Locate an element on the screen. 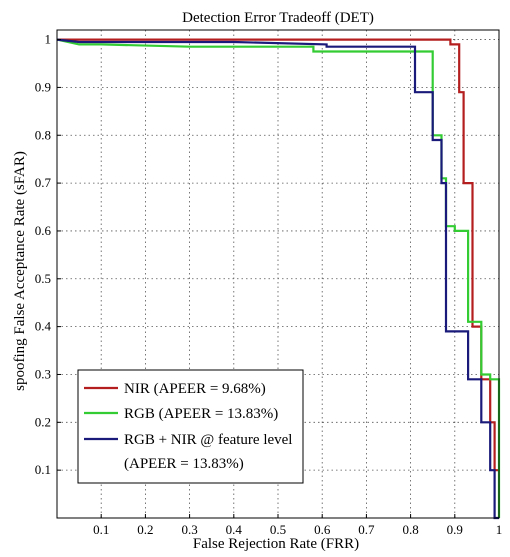 The image size is (510, 557). chart-title: Detection Error Tradeoff (DET) is located at coordinates (278, 18).